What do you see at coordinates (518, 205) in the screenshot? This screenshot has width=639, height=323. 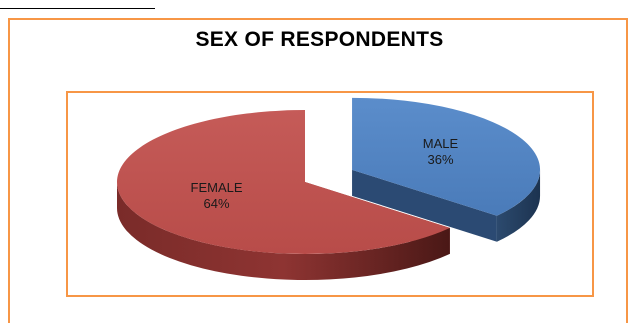 I see `slice-male-wall` at bounding box center [518, 205].